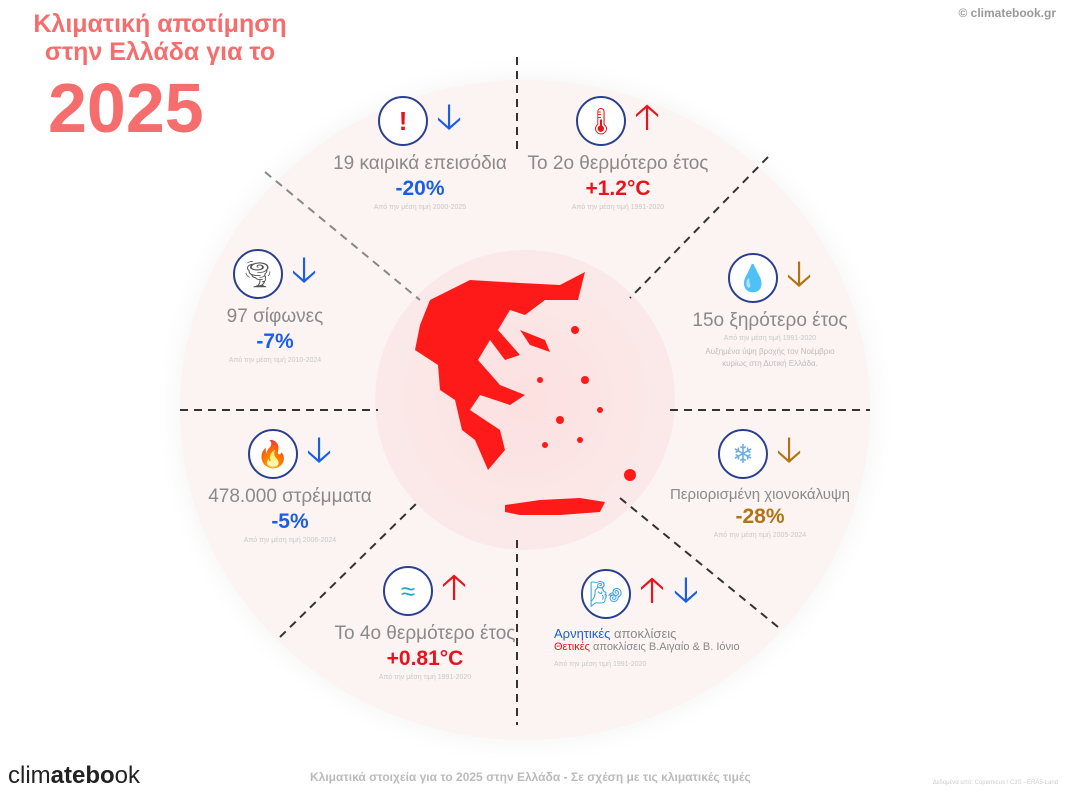 The height and width of the screenshot is (794, 1068). What do you see at coordinates (743, 454) in the screenshot?
I see `snowflake-icon: ❄` at bounding box center [743, 454].